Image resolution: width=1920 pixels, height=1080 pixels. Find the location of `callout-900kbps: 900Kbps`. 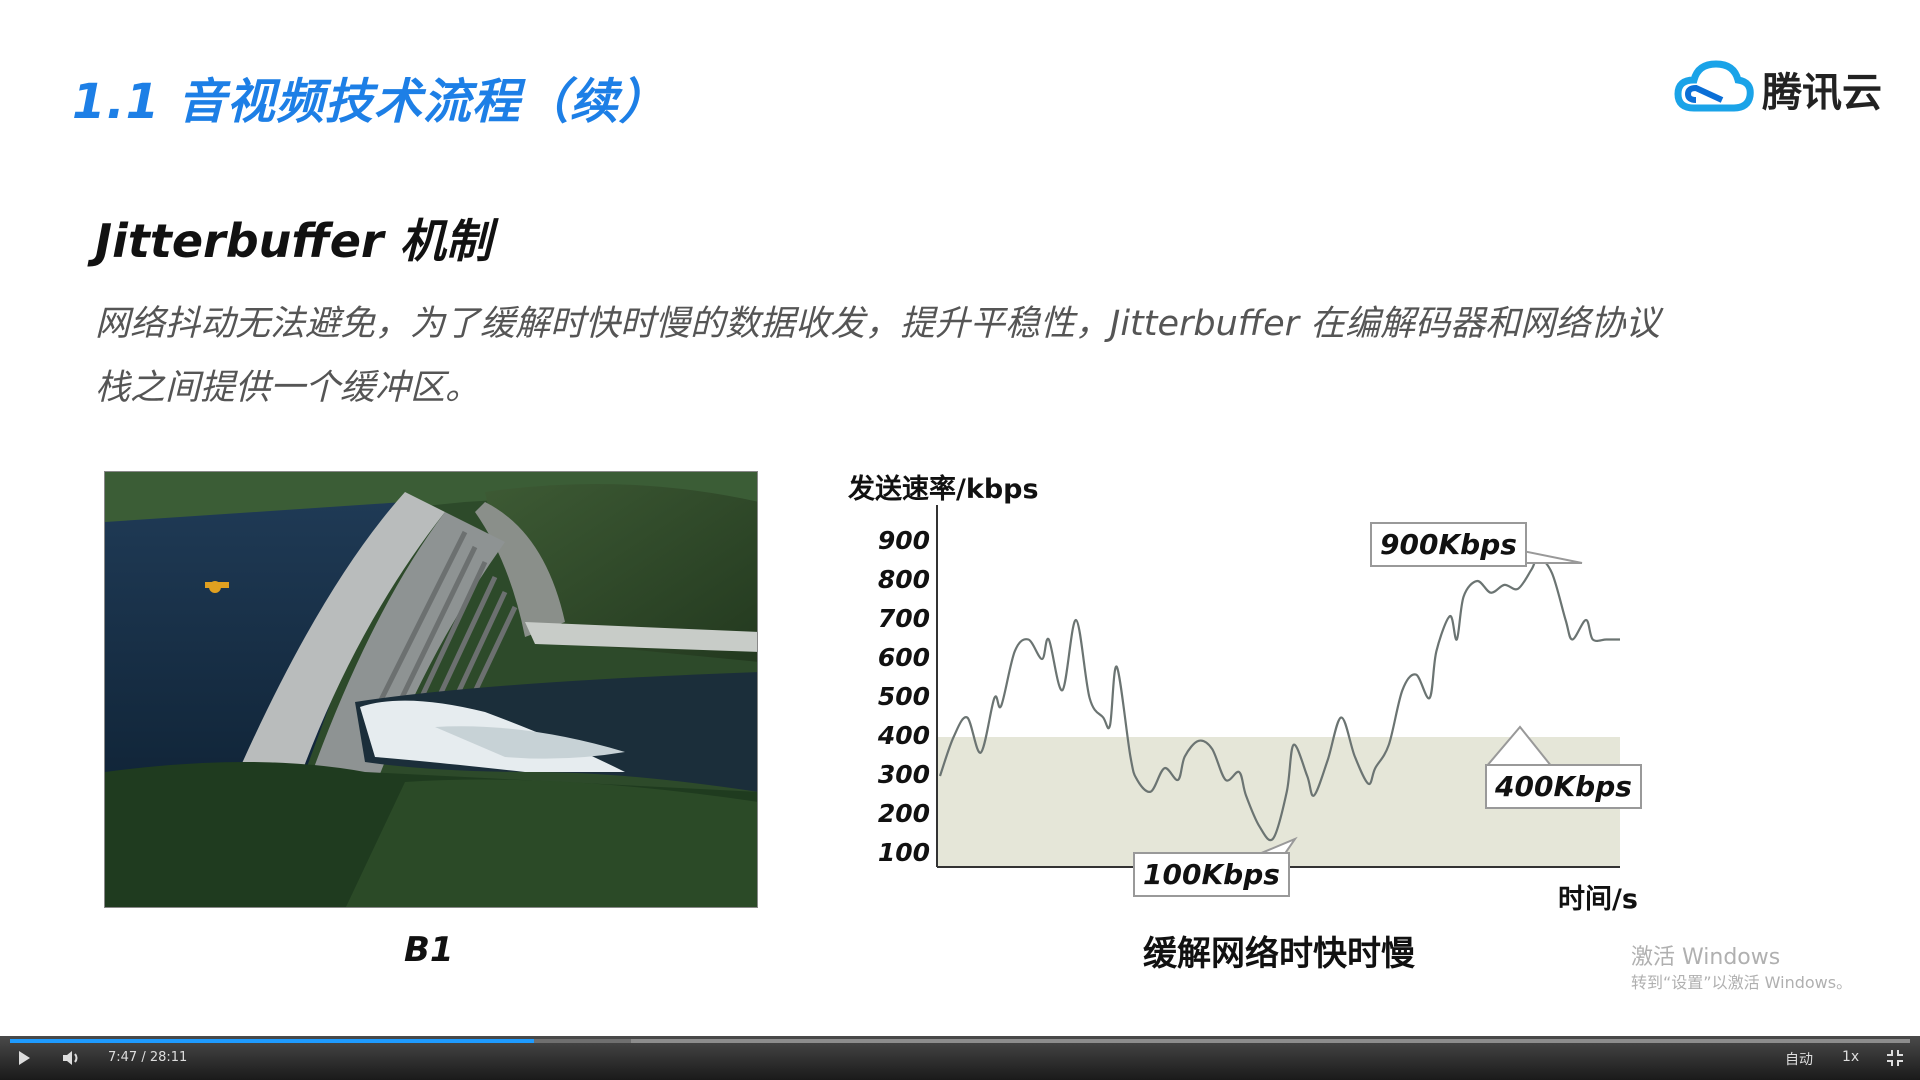

callout-900kbps: 900Kbps is located at coordinates (1448, 544).